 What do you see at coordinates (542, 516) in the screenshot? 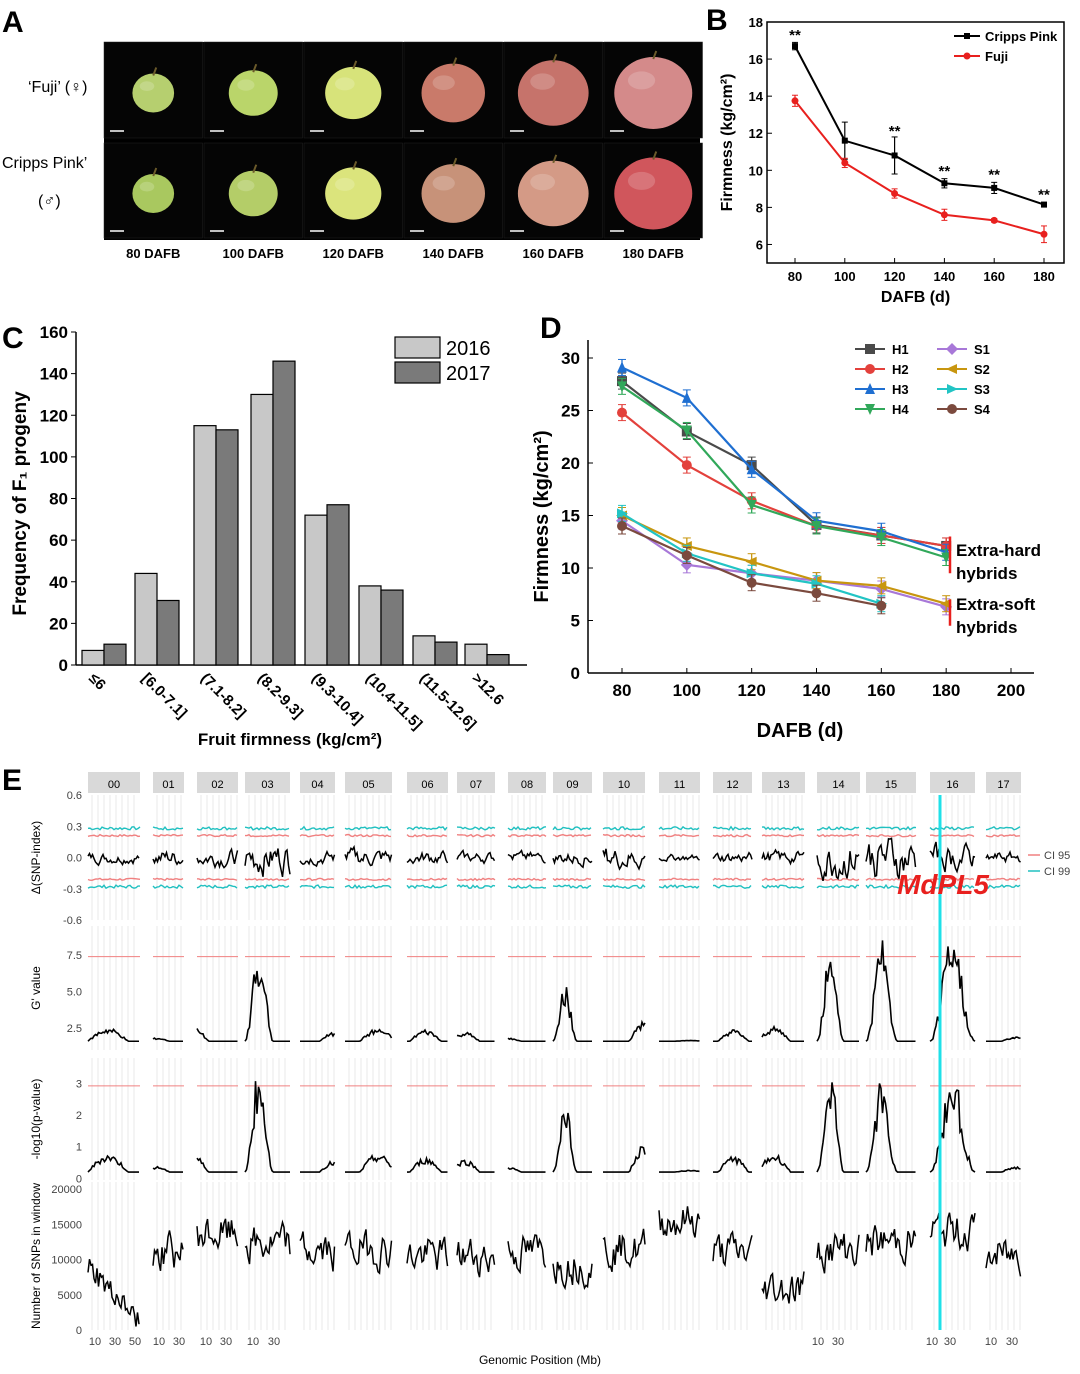
I see `y-axis-label: Firmness (kg/cm²)` at bounding box center [542, 516].